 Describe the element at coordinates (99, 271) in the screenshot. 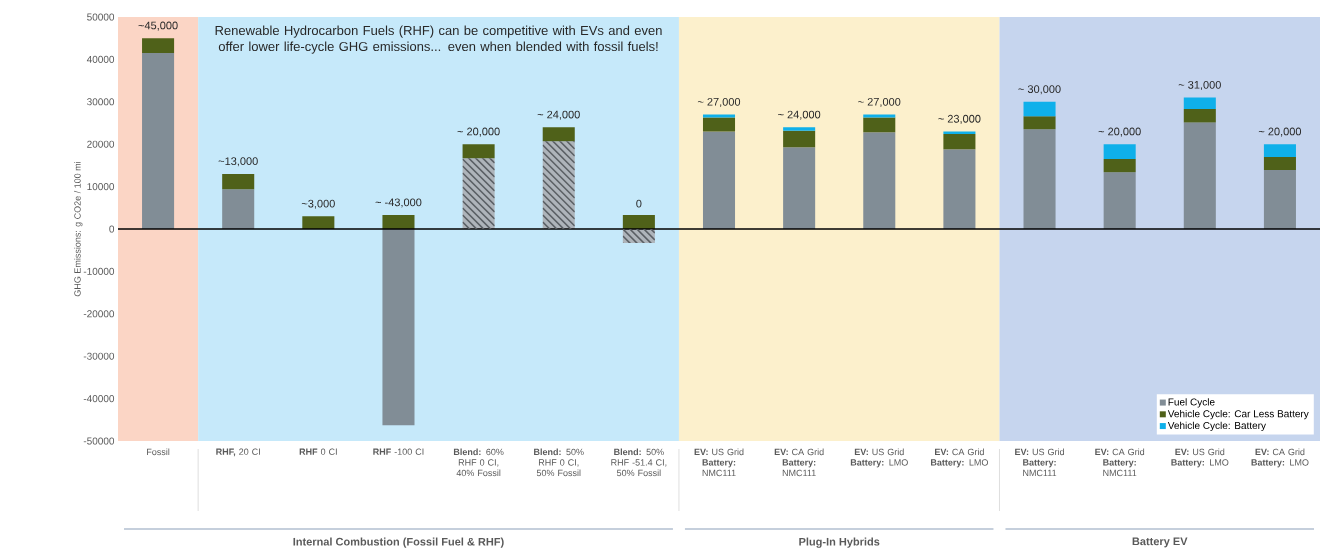

I see `y-tick-label: -10000` at that location.